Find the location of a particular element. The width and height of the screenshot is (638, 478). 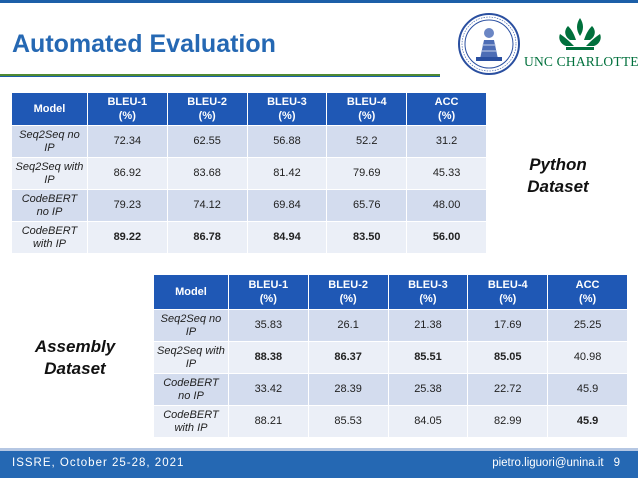

title-underline is located at coordinates (220, 75).